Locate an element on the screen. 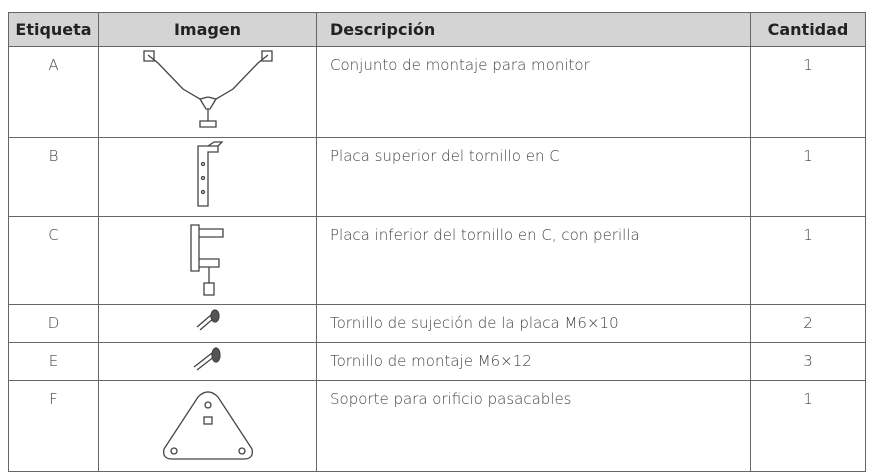 Image resolution: width=873 pixels, height=472 pixels. description: Tornillo de sujeción de la placa M6×10 is located at coordinates (533, 323).